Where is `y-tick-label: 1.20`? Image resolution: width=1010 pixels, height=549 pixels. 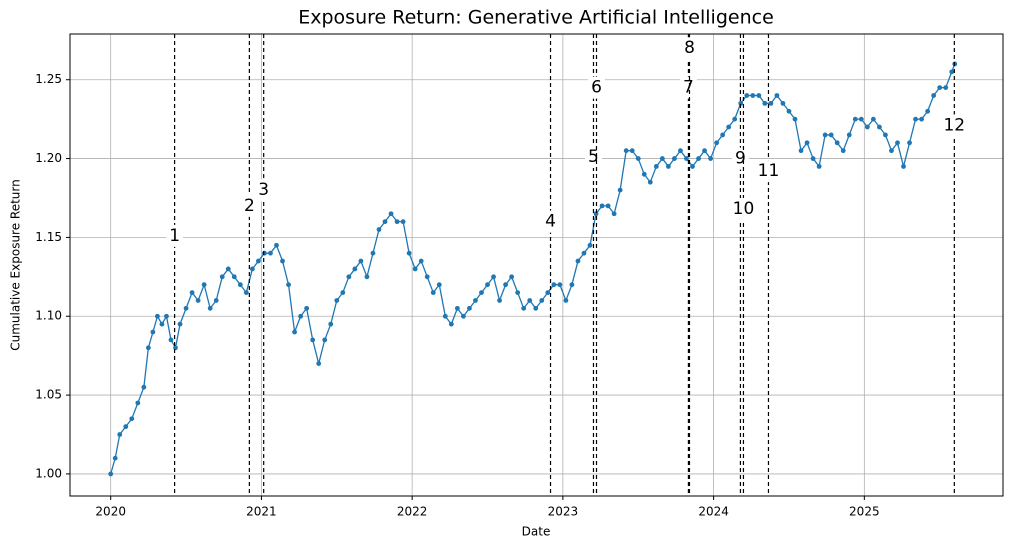
y-tick-label: 1.20 is located at coordinates (48, 158).